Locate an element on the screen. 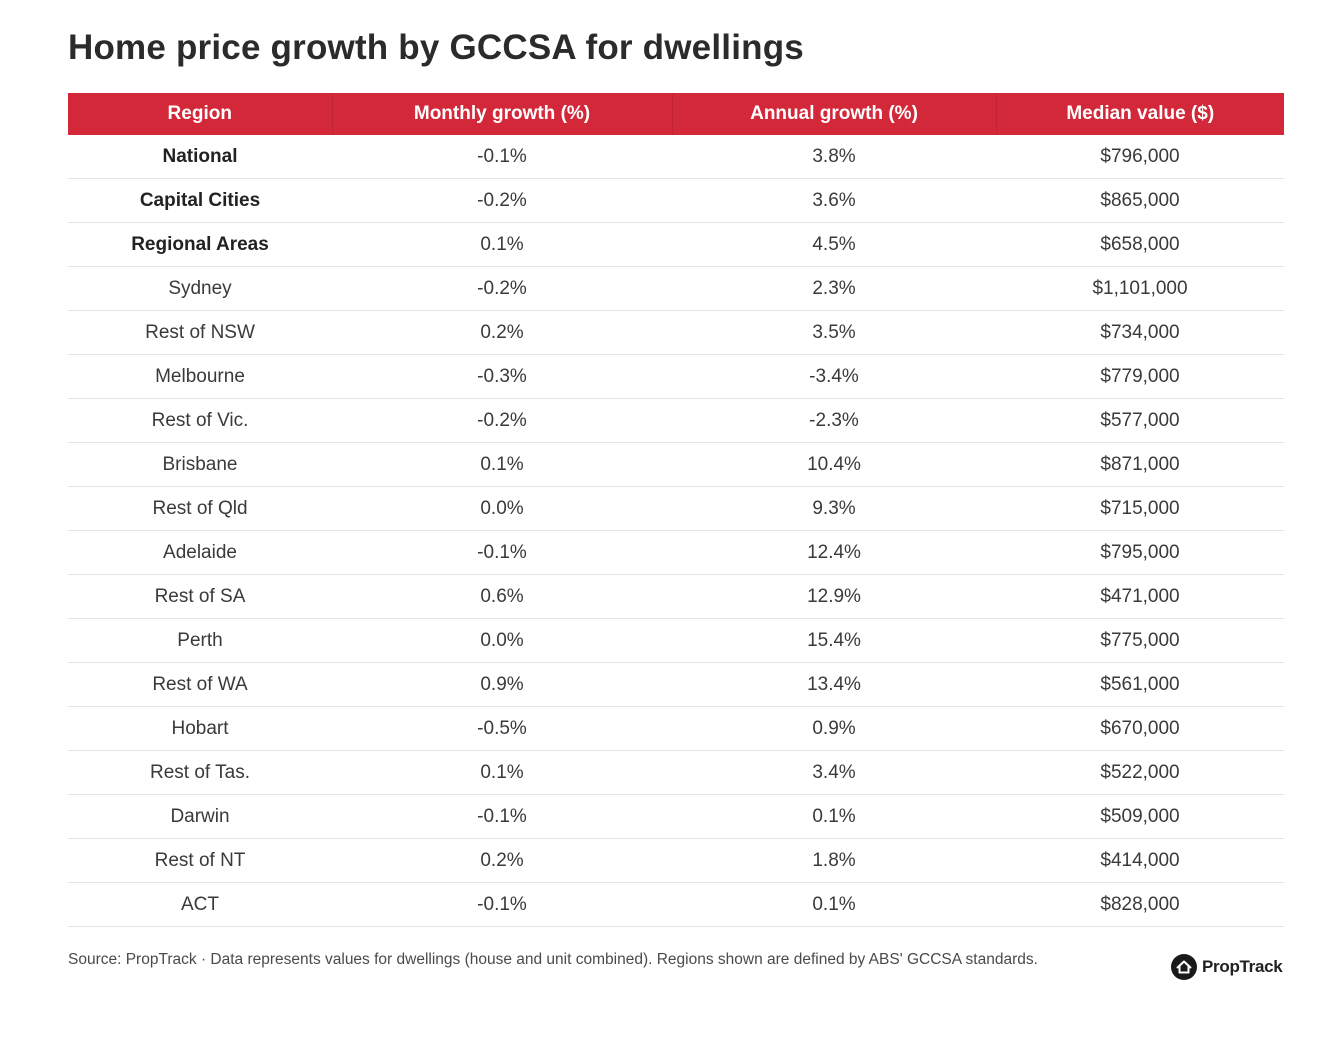 The image size is (1340, 1048). table-row: Melbourne -0.3% -3.4% $779,000 is located at coordinates (676, 376).